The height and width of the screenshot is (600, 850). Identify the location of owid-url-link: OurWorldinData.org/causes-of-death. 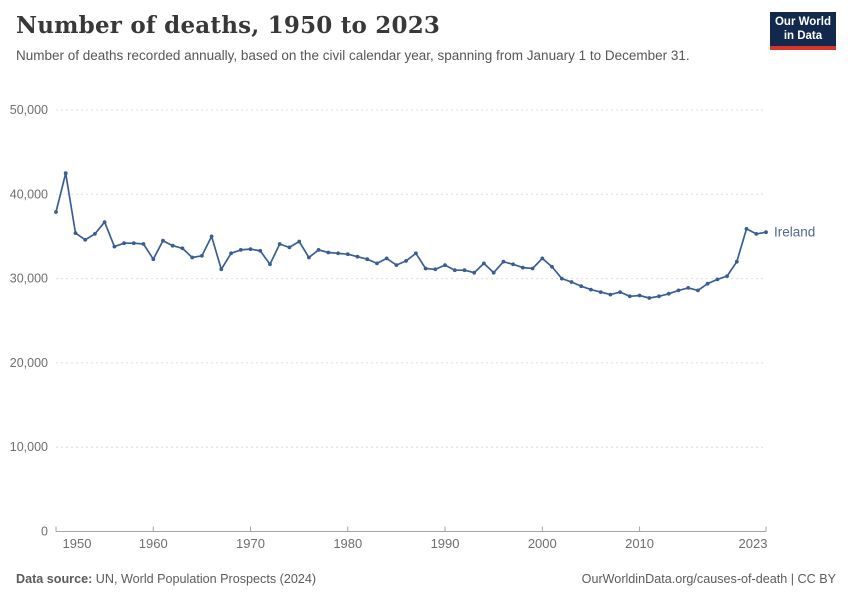
(684, 579).